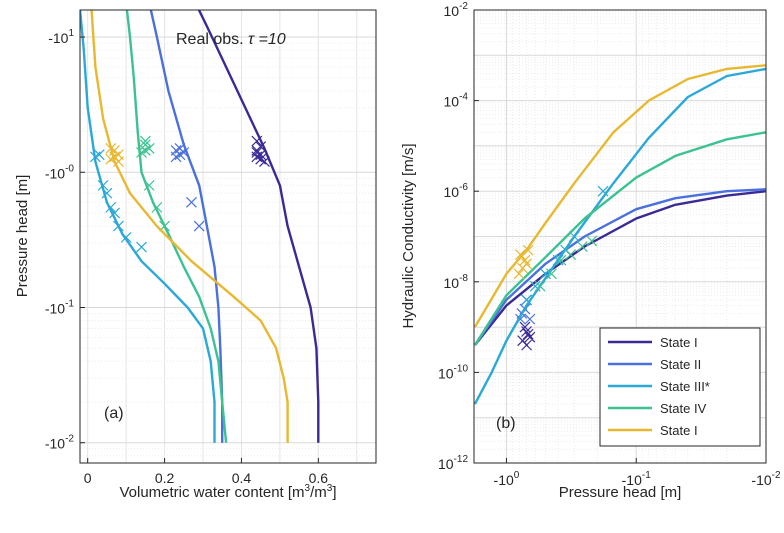  I want to click on legend-item: State IV, so click(657, 408).